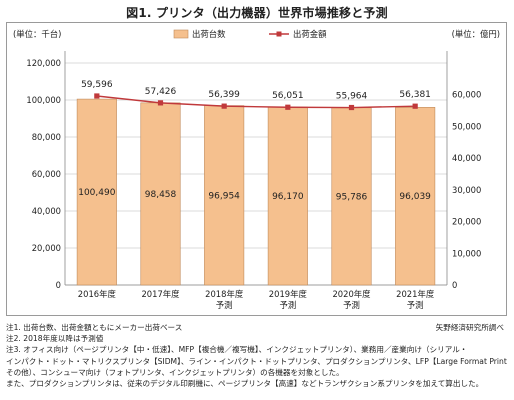 The height and width of the screenshot is (400, 514). Describe the element at coordinates (224, 95) in the screenshot. I see `line-value-label: 56,399` at that location.